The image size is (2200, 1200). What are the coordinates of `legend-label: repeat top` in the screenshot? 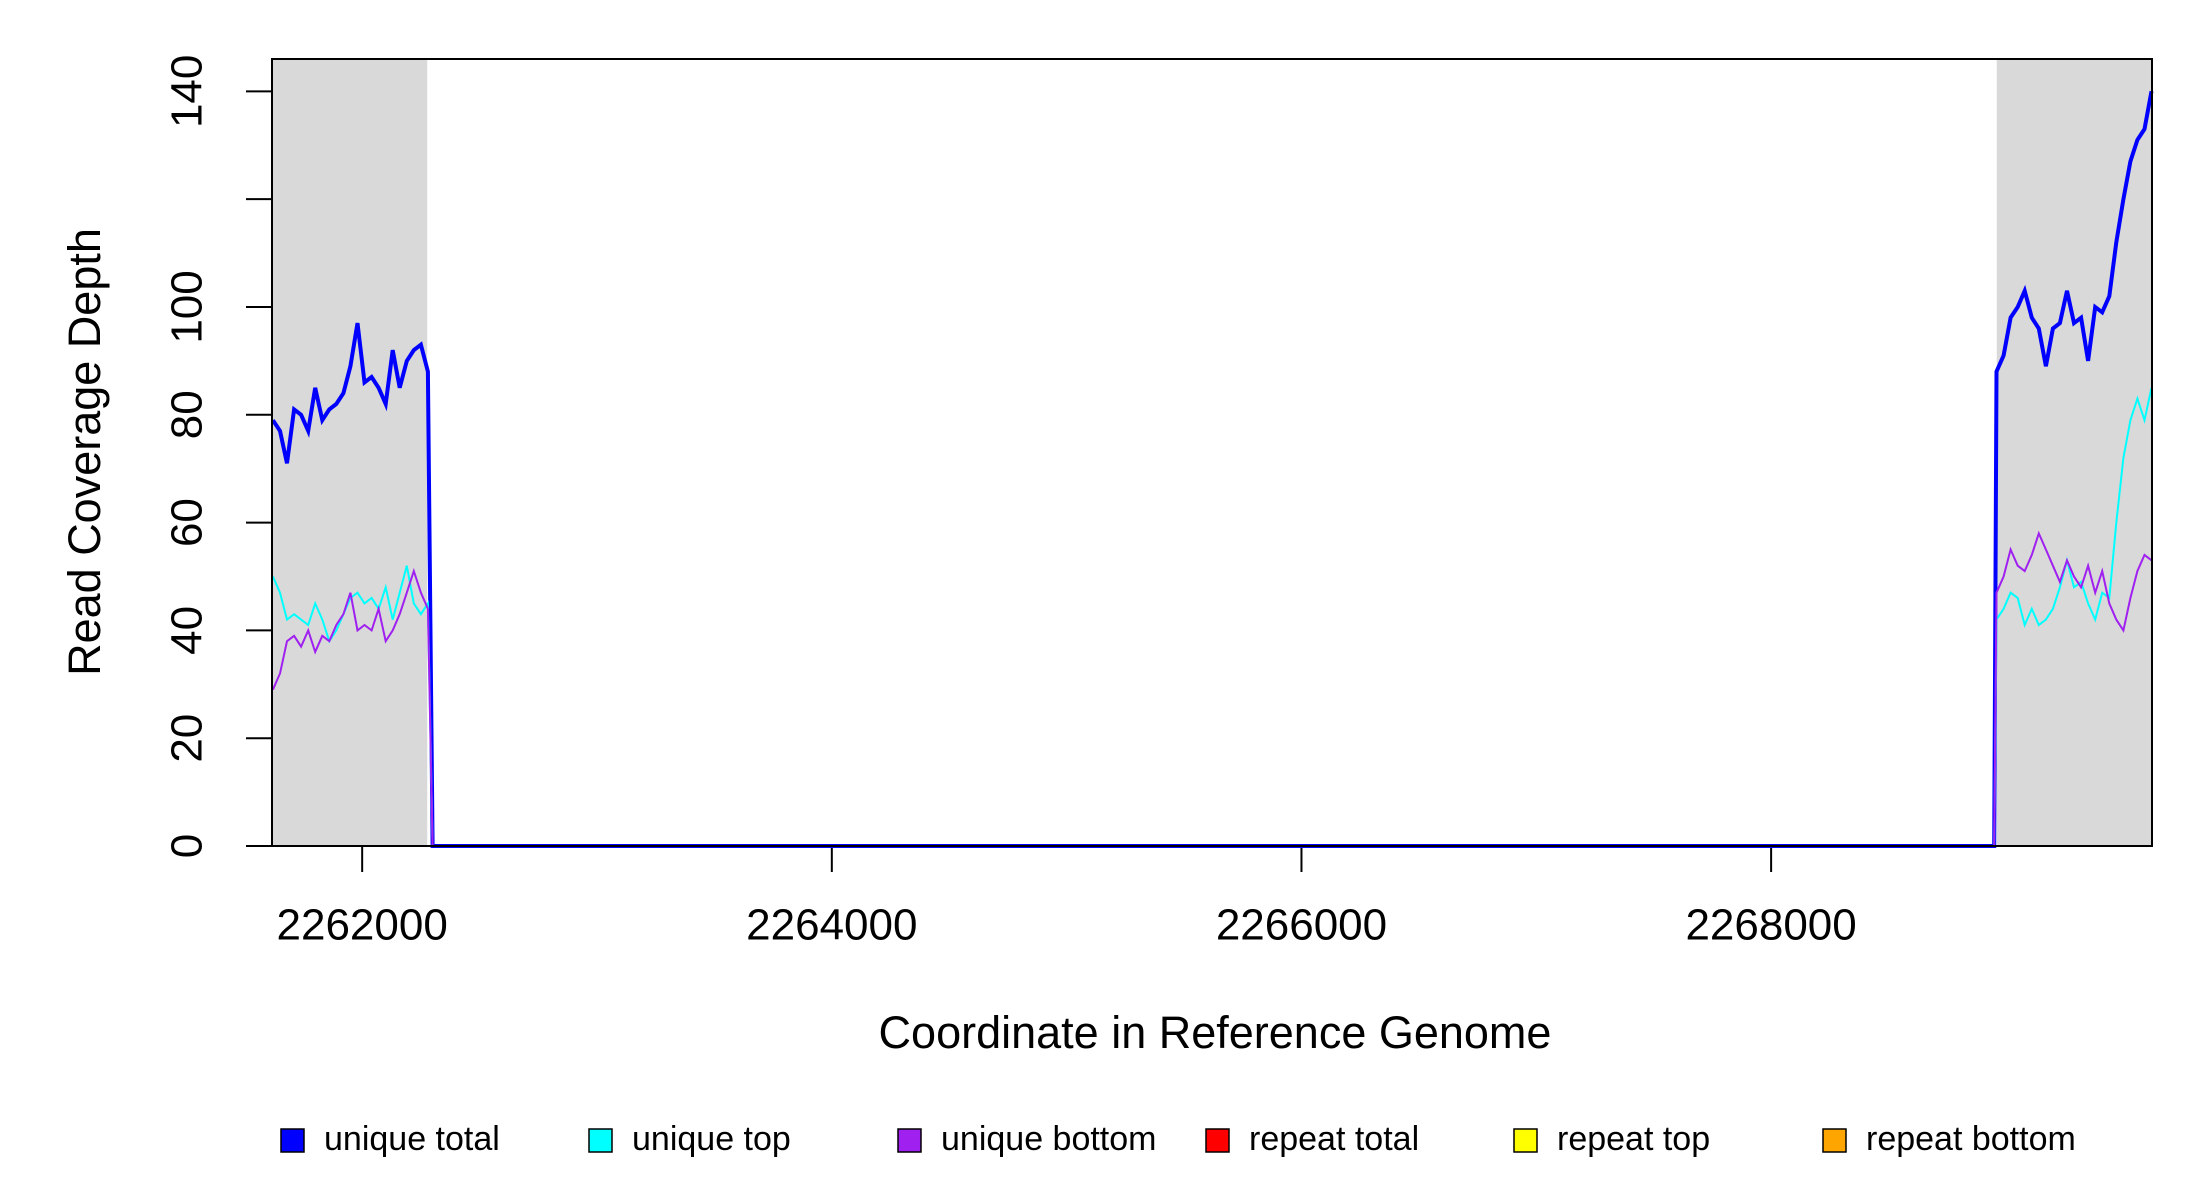 It's located at (1633, 1139).